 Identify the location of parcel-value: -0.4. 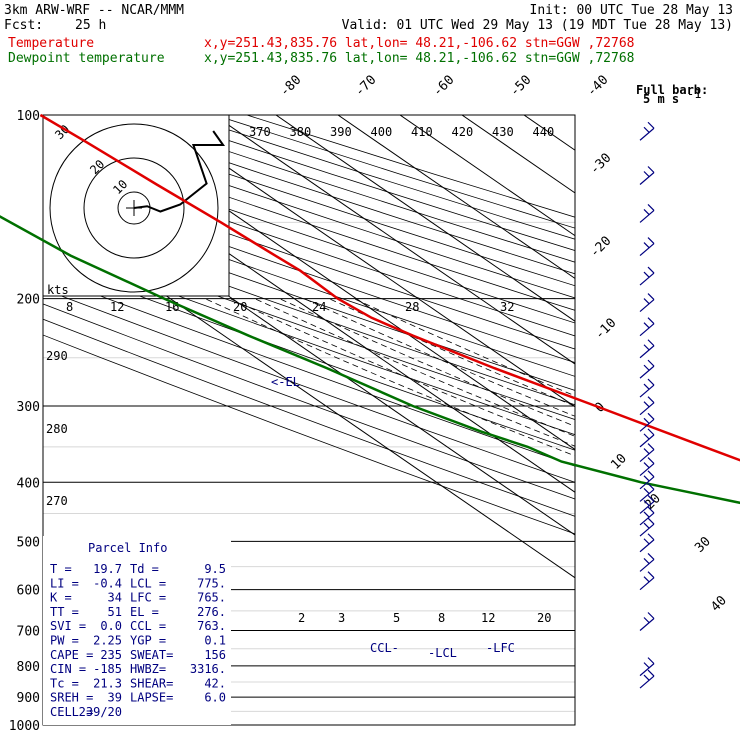
(107, 583).